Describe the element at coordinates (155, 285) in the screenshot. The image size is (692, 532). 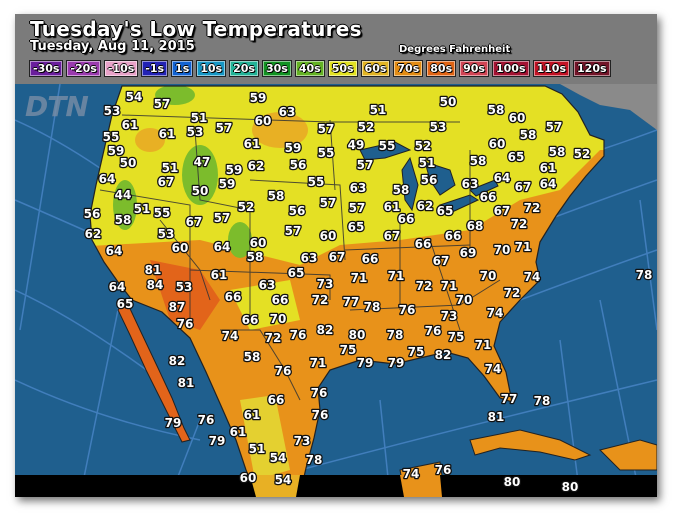
I see `temperature-label: 84` at that location.